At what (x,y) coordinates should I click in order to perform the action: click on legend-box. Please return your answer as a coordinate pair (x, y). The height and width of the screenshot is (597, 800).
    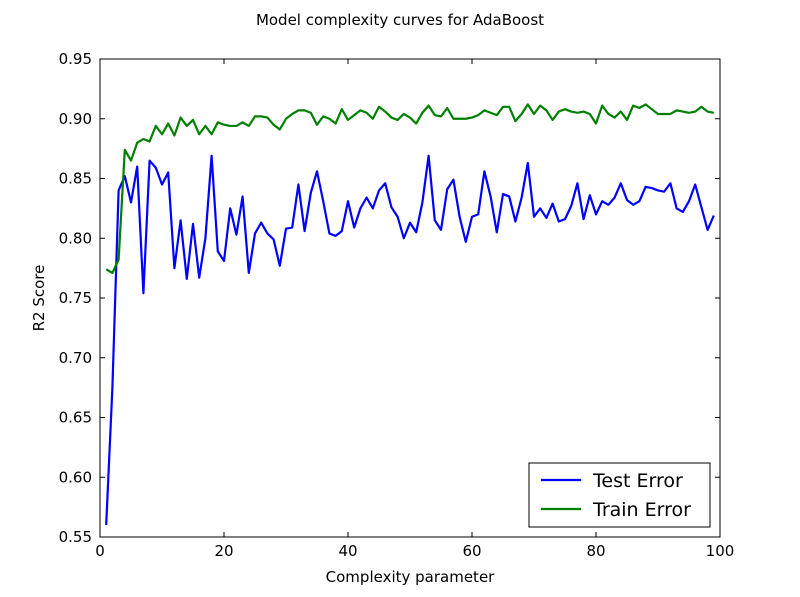
    Looking at the image, I should click on (619, 495).